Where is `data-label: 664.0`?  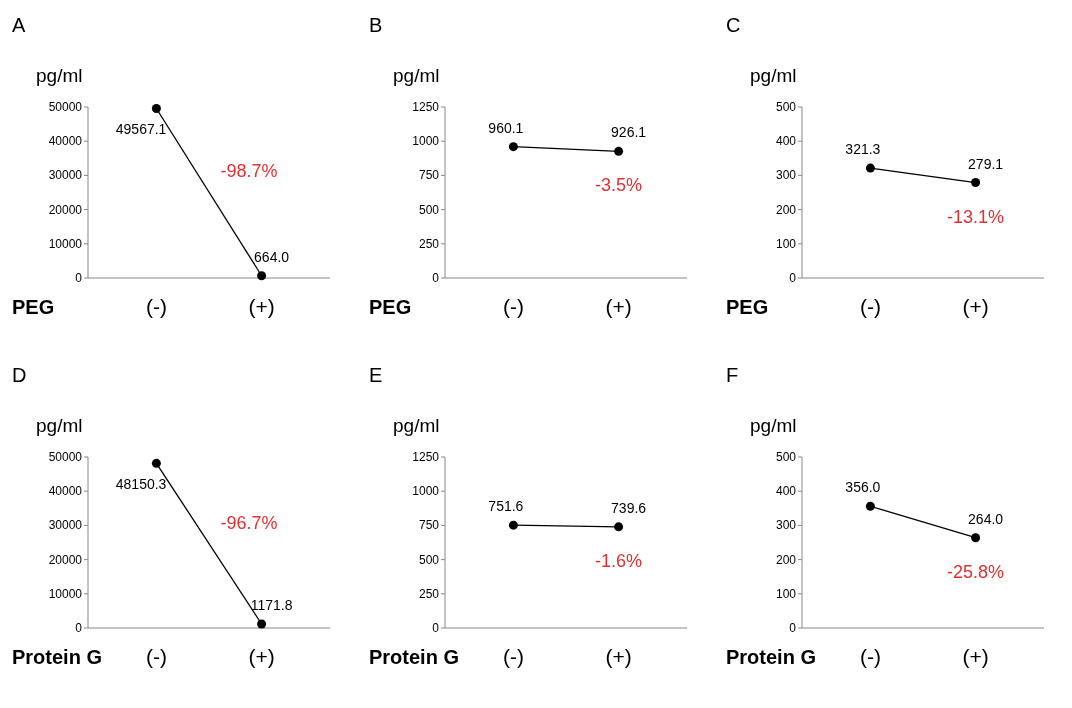 data-label: 664.0 is located at coordinates (272, 256).